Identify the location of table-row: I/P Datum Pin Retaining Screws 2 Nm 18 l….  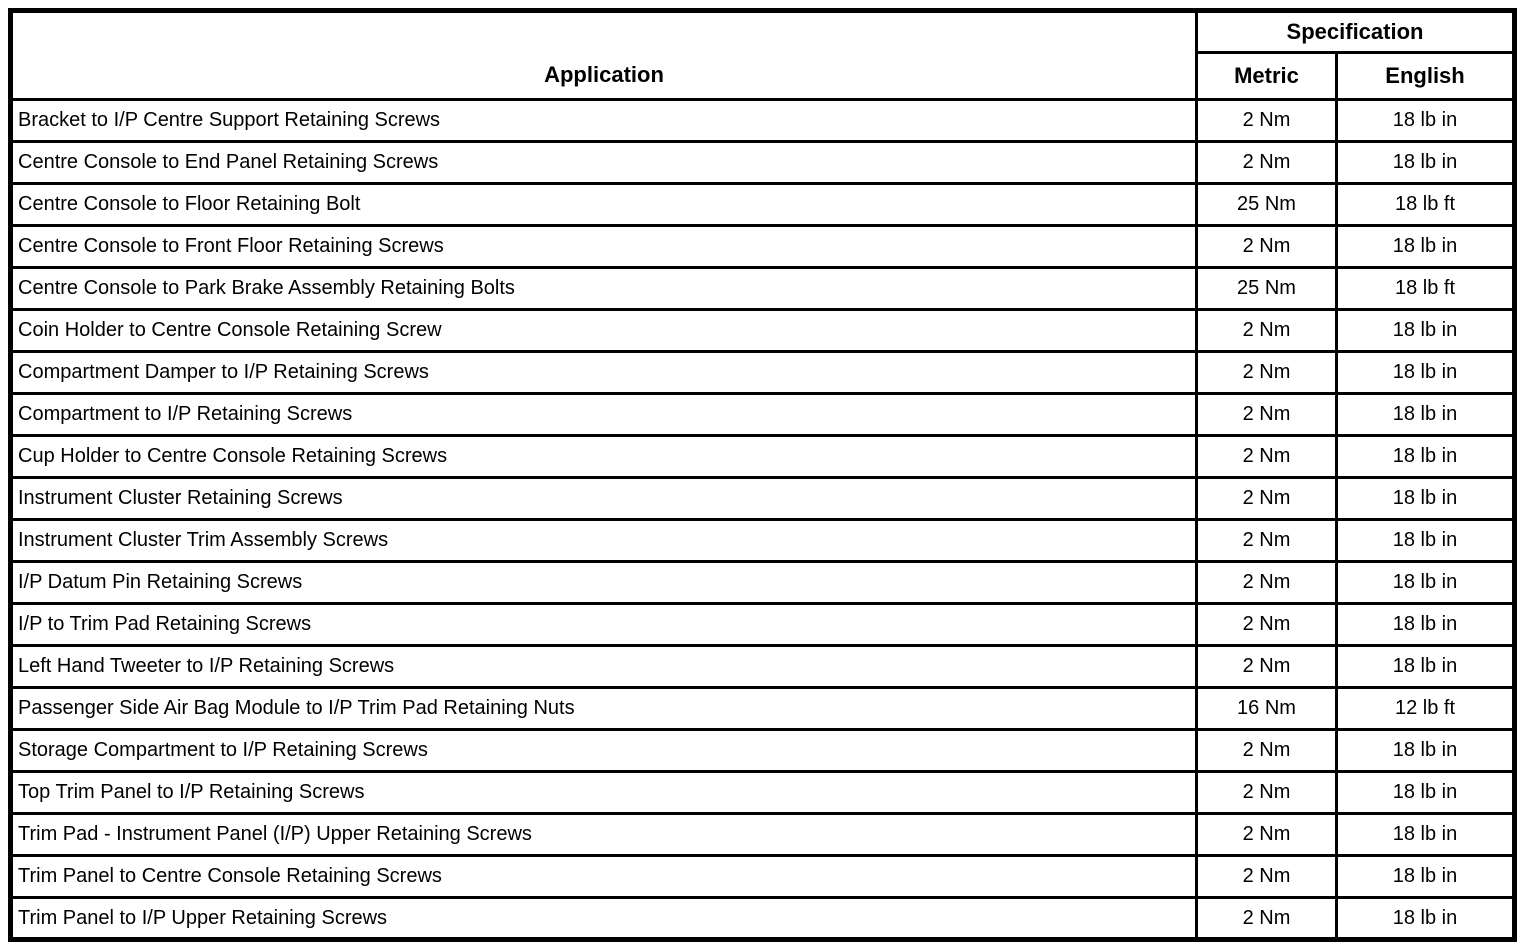
(763, 582).